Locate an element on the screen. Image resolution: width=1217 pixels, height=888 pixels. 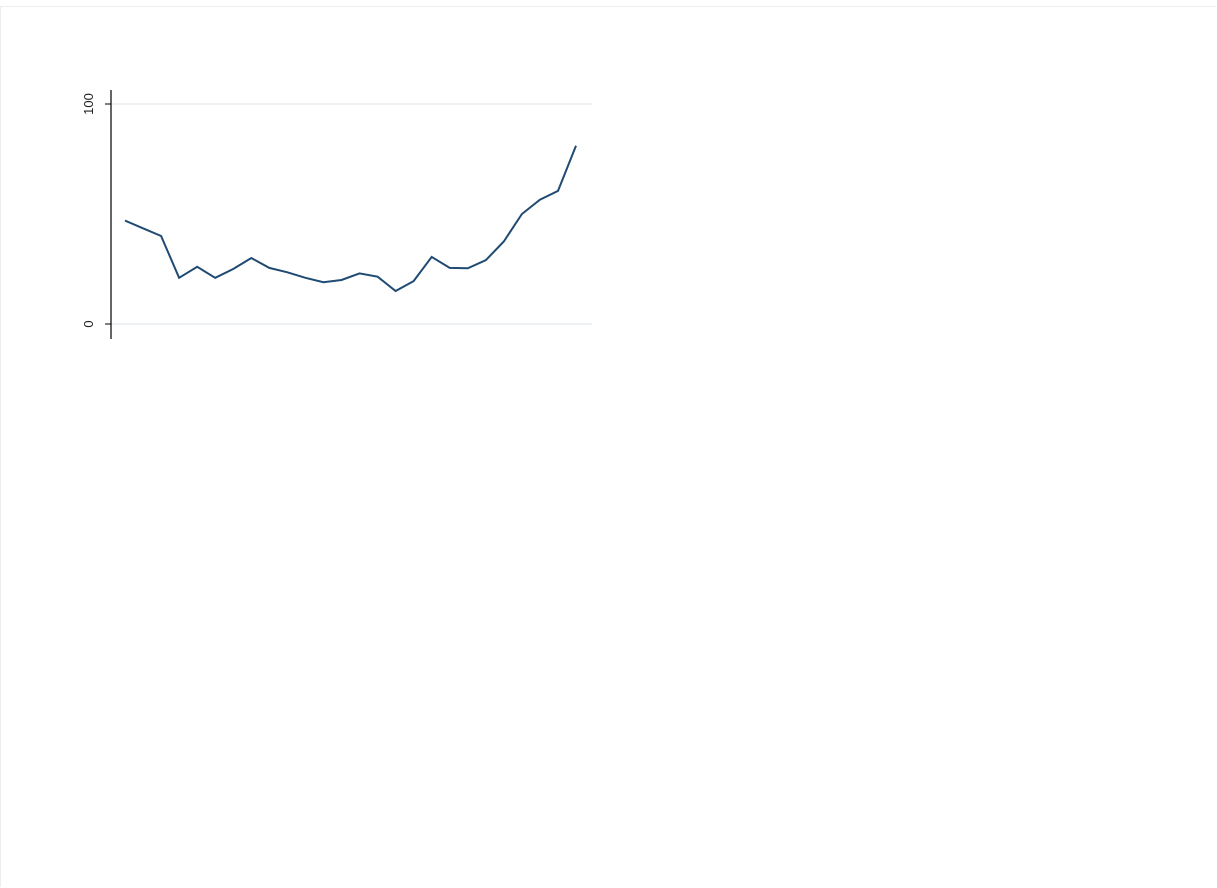
y-tick-label-100: 100 is located at coordinates (88, 104).